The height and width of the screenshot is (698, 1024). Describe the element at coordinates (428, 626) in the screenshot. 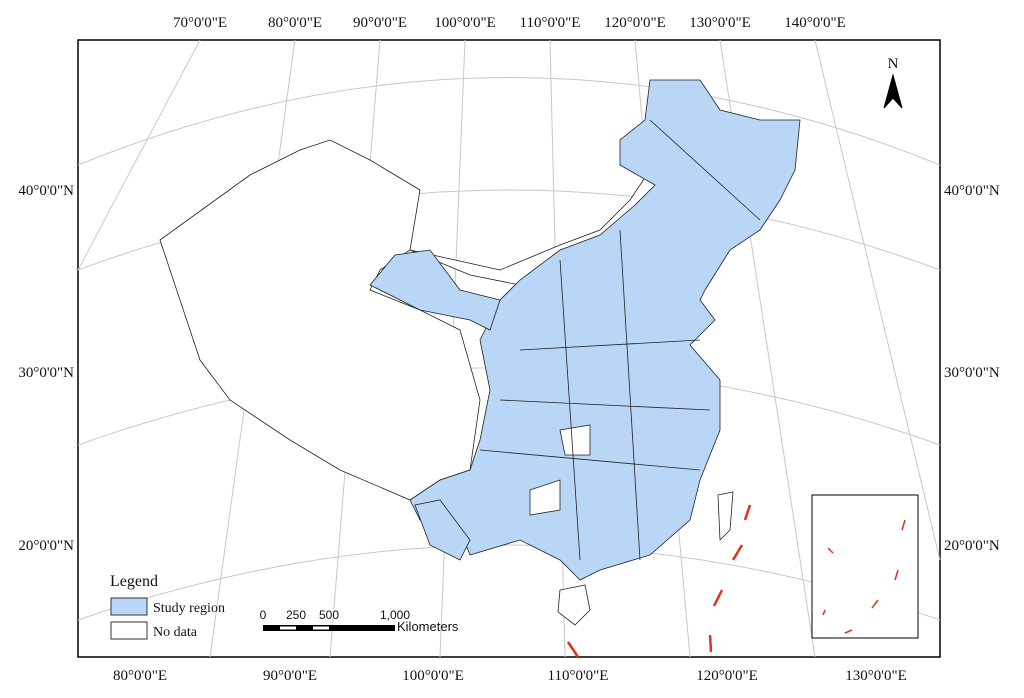

I see `scale-unit: Kilometers` at that location.